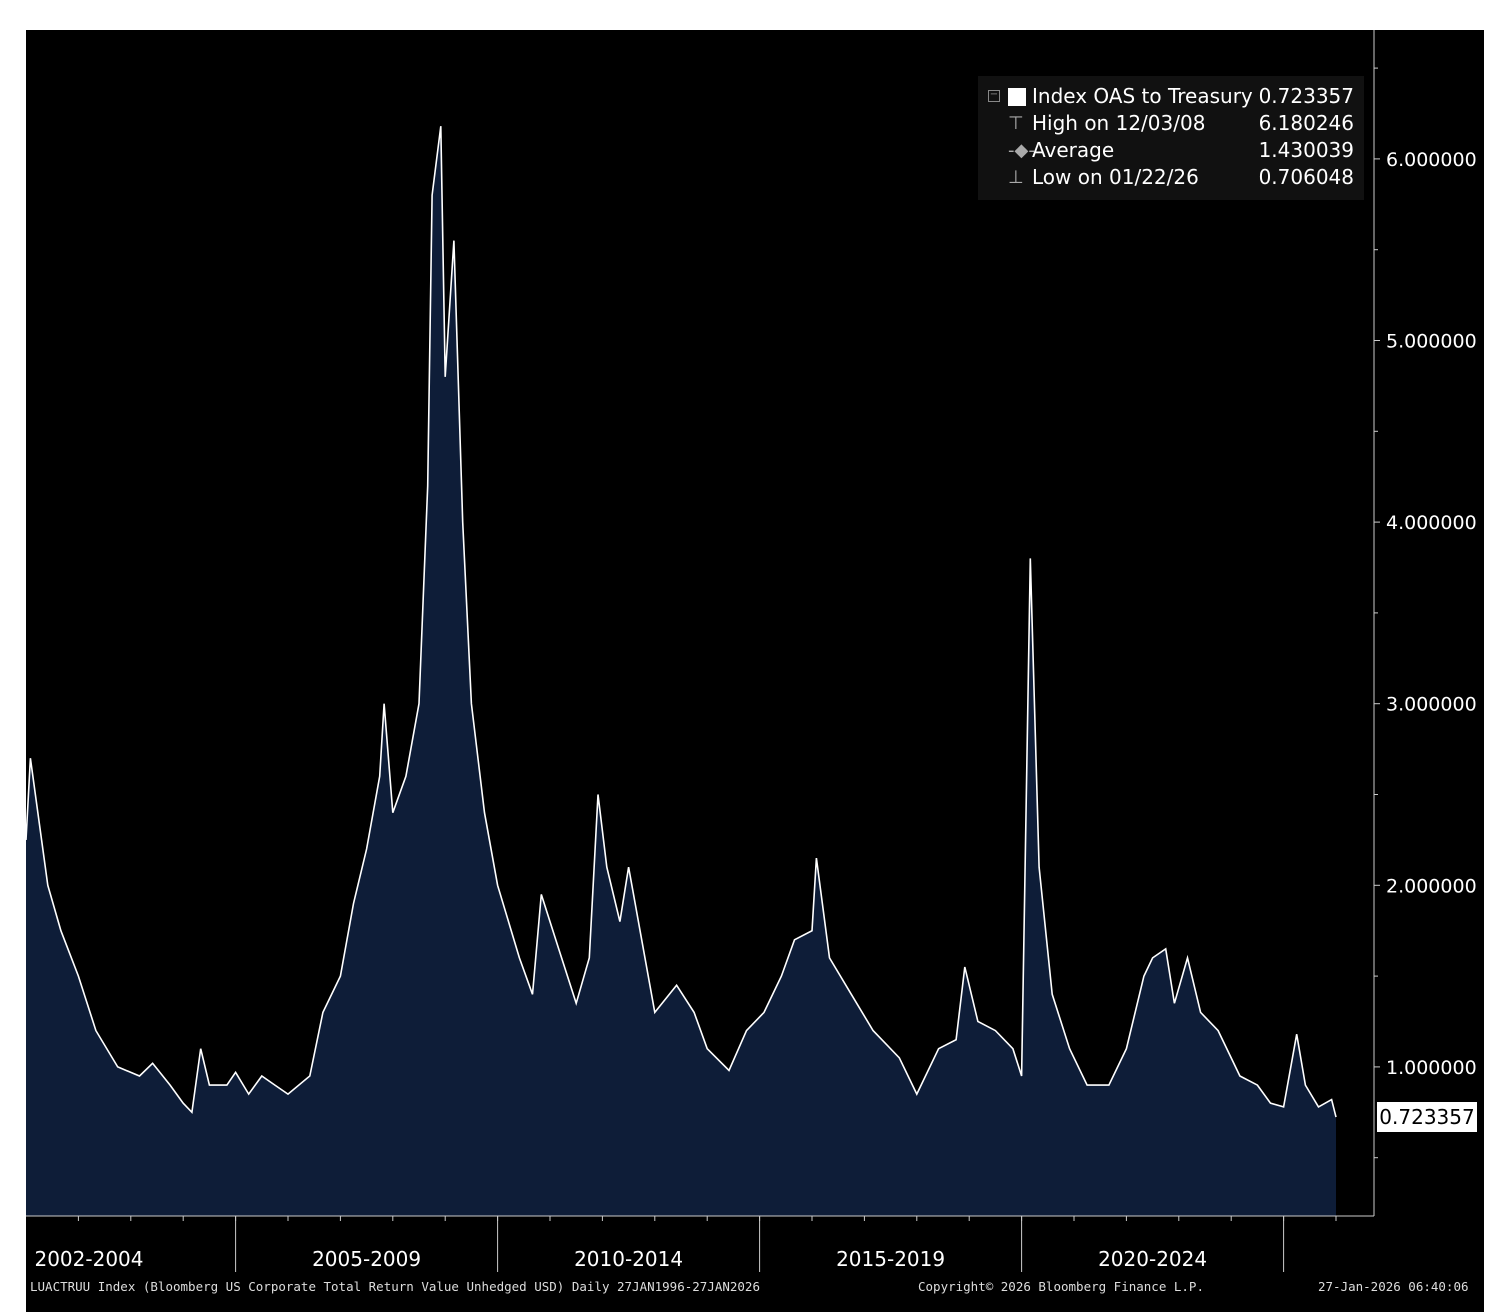 This screenshot has width=1498, height=1312. I want to click on x-period-label: 2015-2019, so click(890, 1259).